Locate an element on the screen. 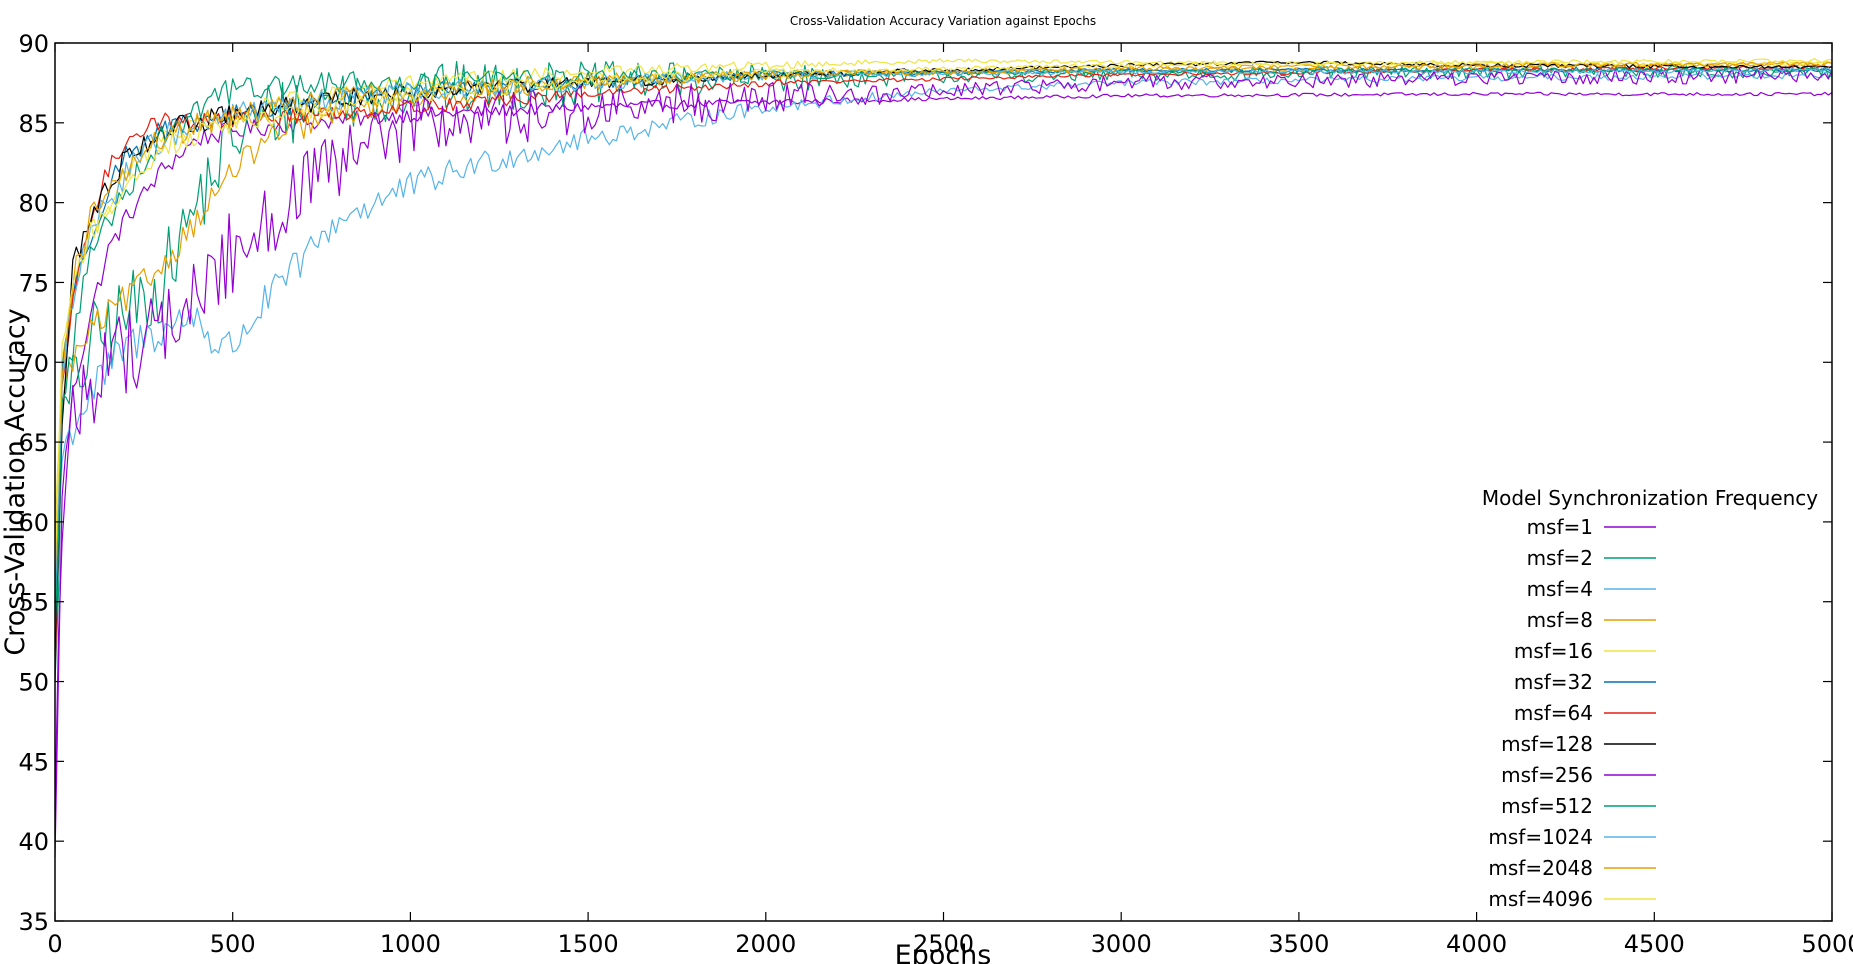 This screenshot has height=964, width=1853. y-tick-label: 70 is located at coordinates (33, 363).